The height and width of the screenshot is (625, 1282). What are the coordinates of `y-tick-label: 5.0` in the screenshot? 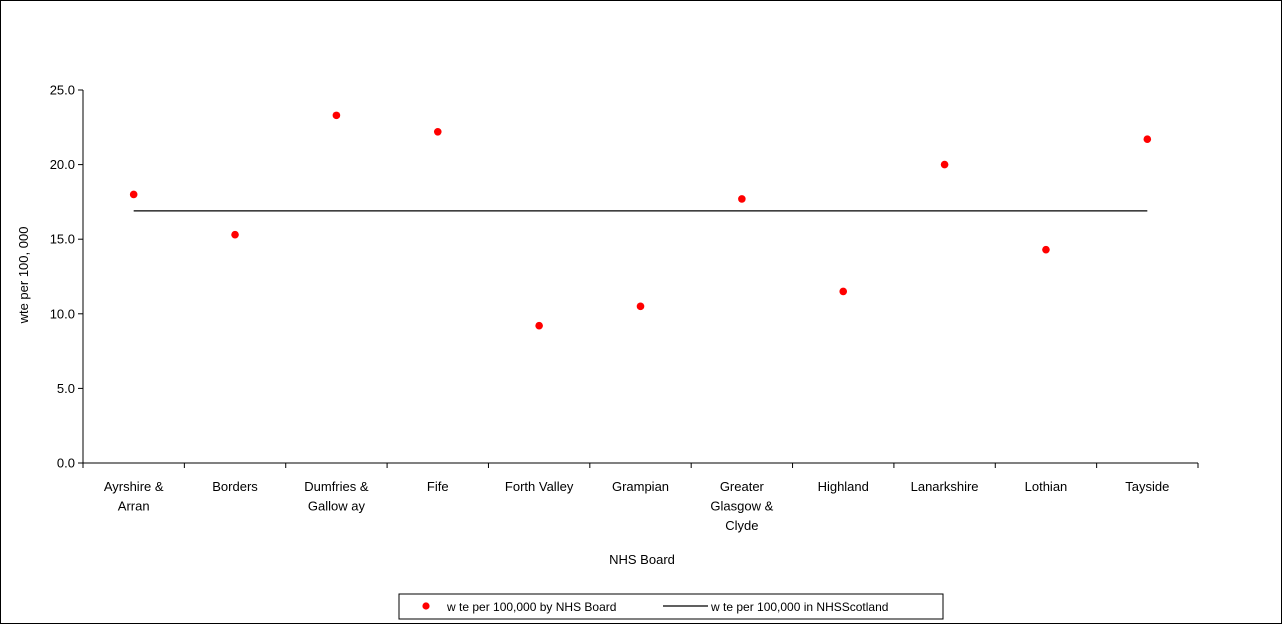 It's located at (66, 388).